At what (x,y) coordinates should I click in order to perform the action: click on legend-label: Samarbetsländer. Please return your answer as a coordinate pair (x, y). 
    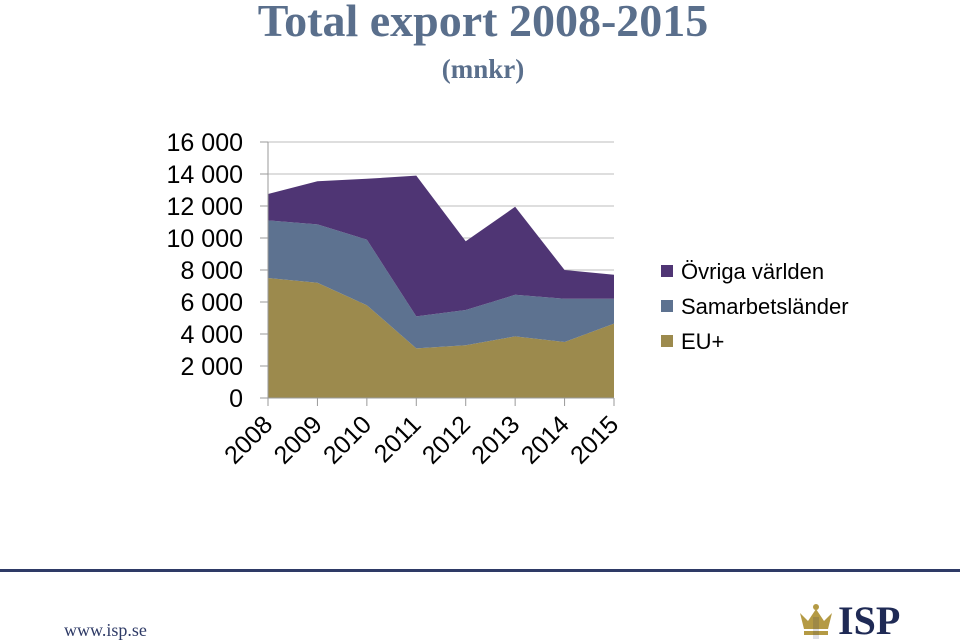
    Looking at the image, I should click on (765, 306).